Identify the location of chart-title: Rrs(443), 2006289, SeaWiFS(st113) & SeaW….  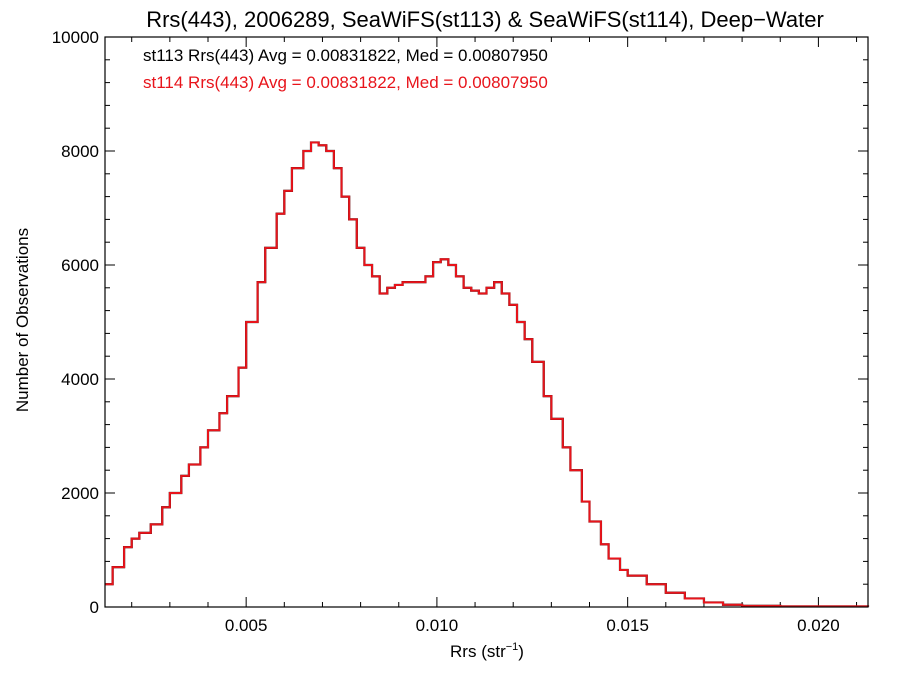
(485, 19).